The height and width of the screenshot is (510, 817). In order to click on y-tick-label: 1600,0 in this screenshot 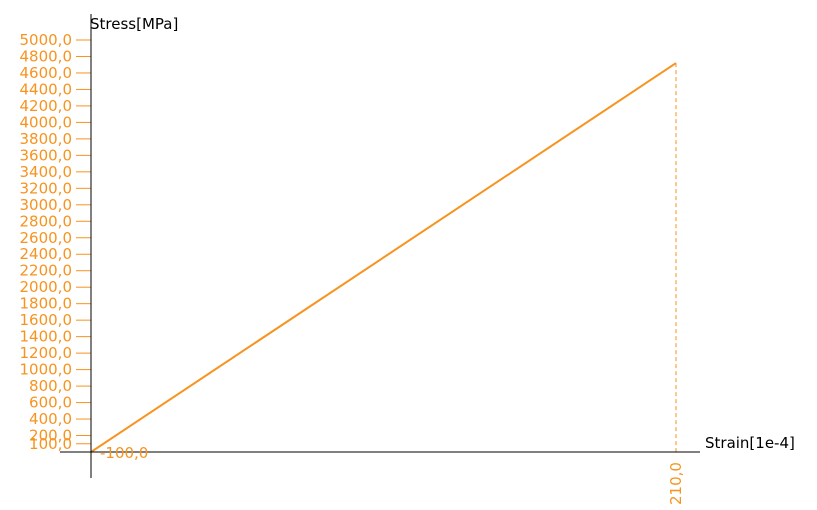, I will do `click(46, 320)`.